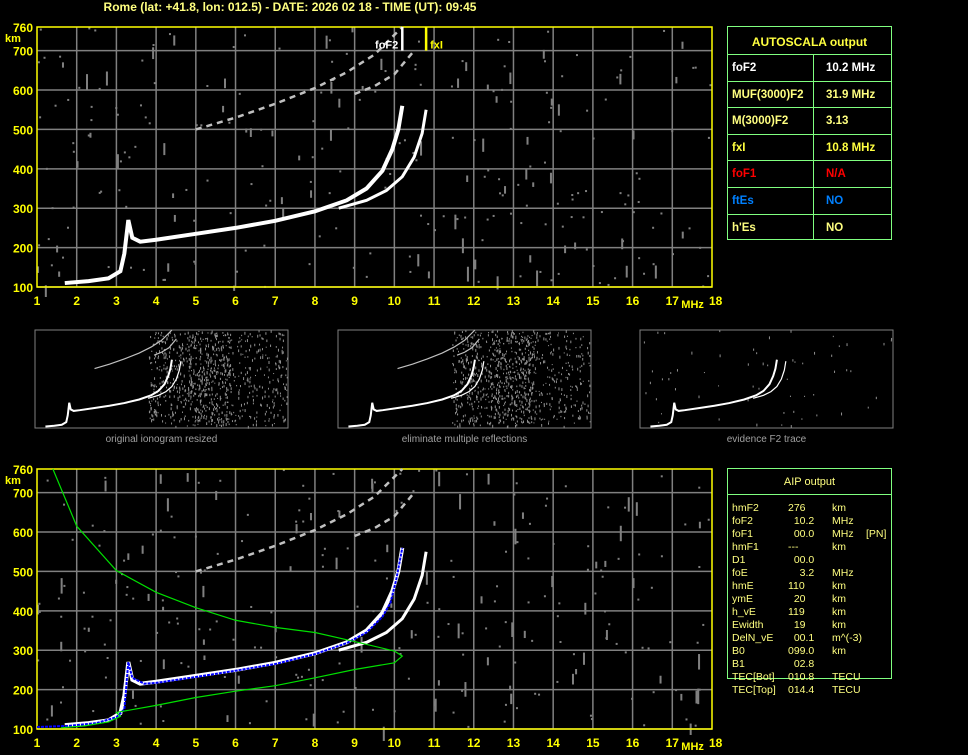  Describe the element at coordinates (464, 379) in the screenshot. I see `thumbnail-frame` at that location.